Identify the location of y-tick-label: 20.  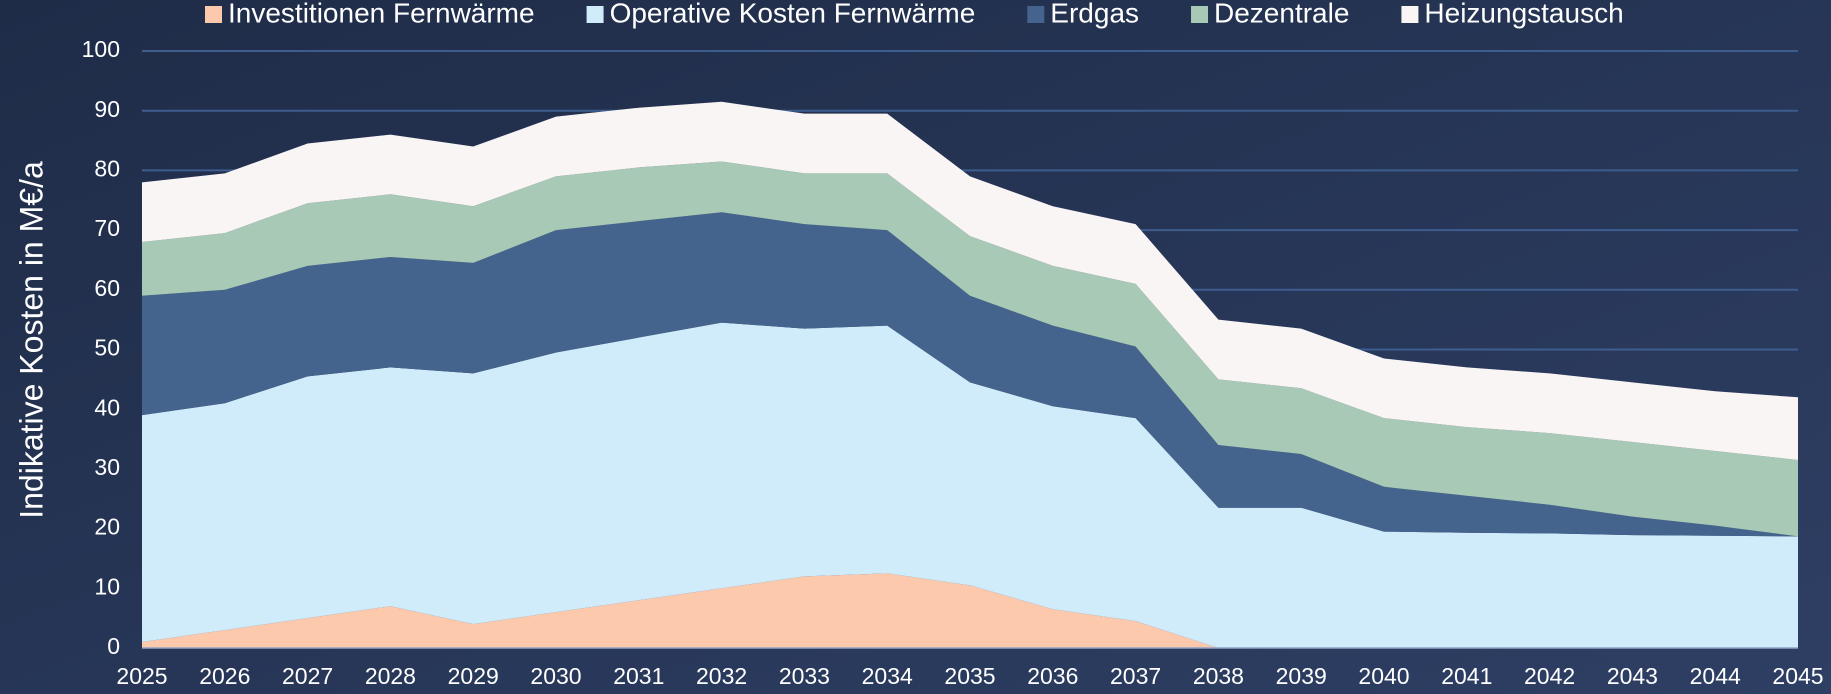
(107, 527).